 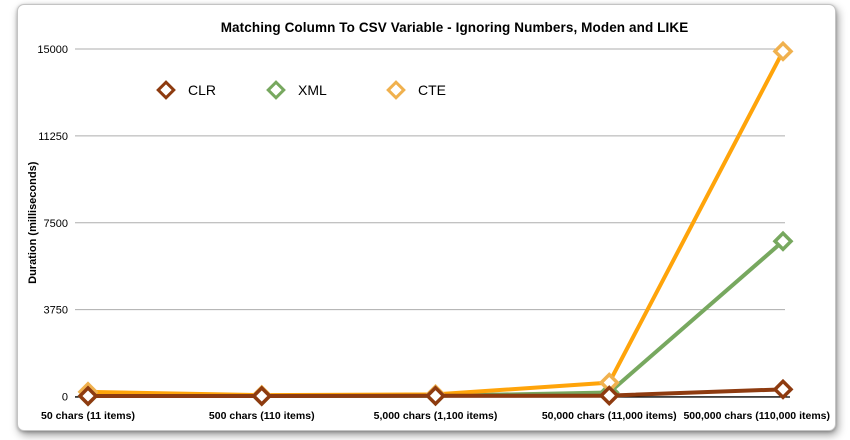 I want to click on legend-item-clr: CLR, so click(x=186, y=90).